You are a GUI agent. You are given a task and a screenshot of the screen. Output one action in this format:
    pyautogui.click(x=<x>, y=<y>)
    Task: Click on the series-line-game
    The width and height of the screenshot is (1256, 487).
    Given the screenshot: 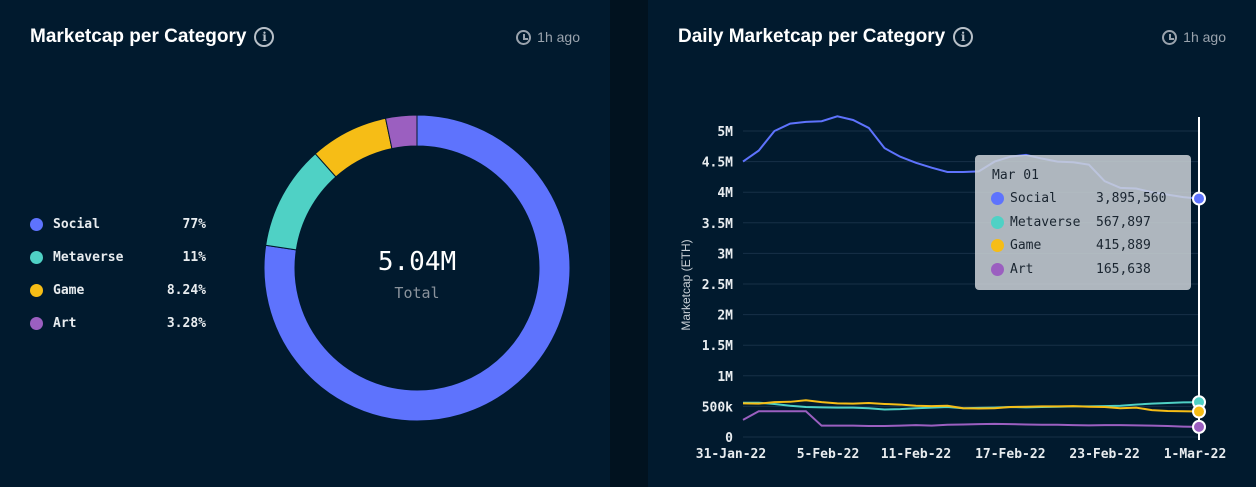 What is the action you would take?
    pyautogui.click(x=971, y=406)
    